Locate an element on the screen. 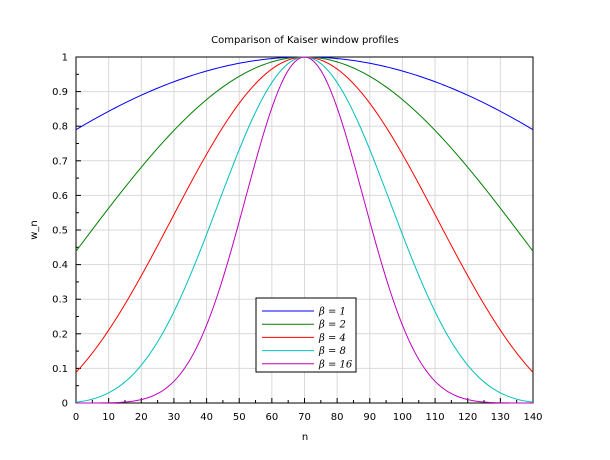 The width and height of the screenshot is (610, 460). x-tick-label: 110 is located at coordinates (435, 417).